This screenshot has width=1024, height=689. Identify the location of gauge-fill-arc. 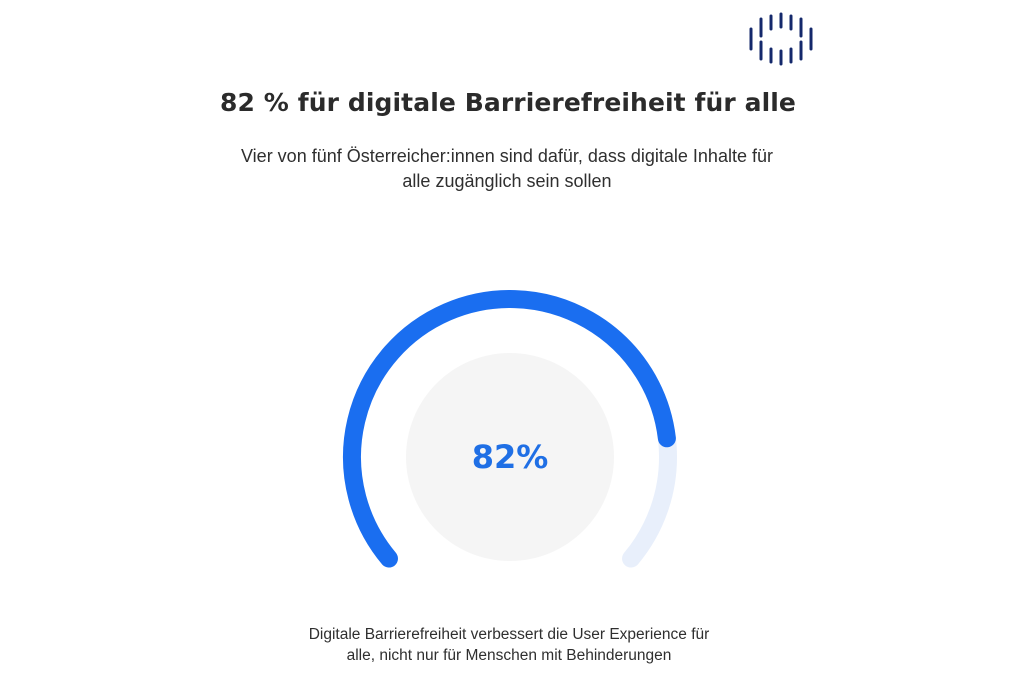
(509, 429).